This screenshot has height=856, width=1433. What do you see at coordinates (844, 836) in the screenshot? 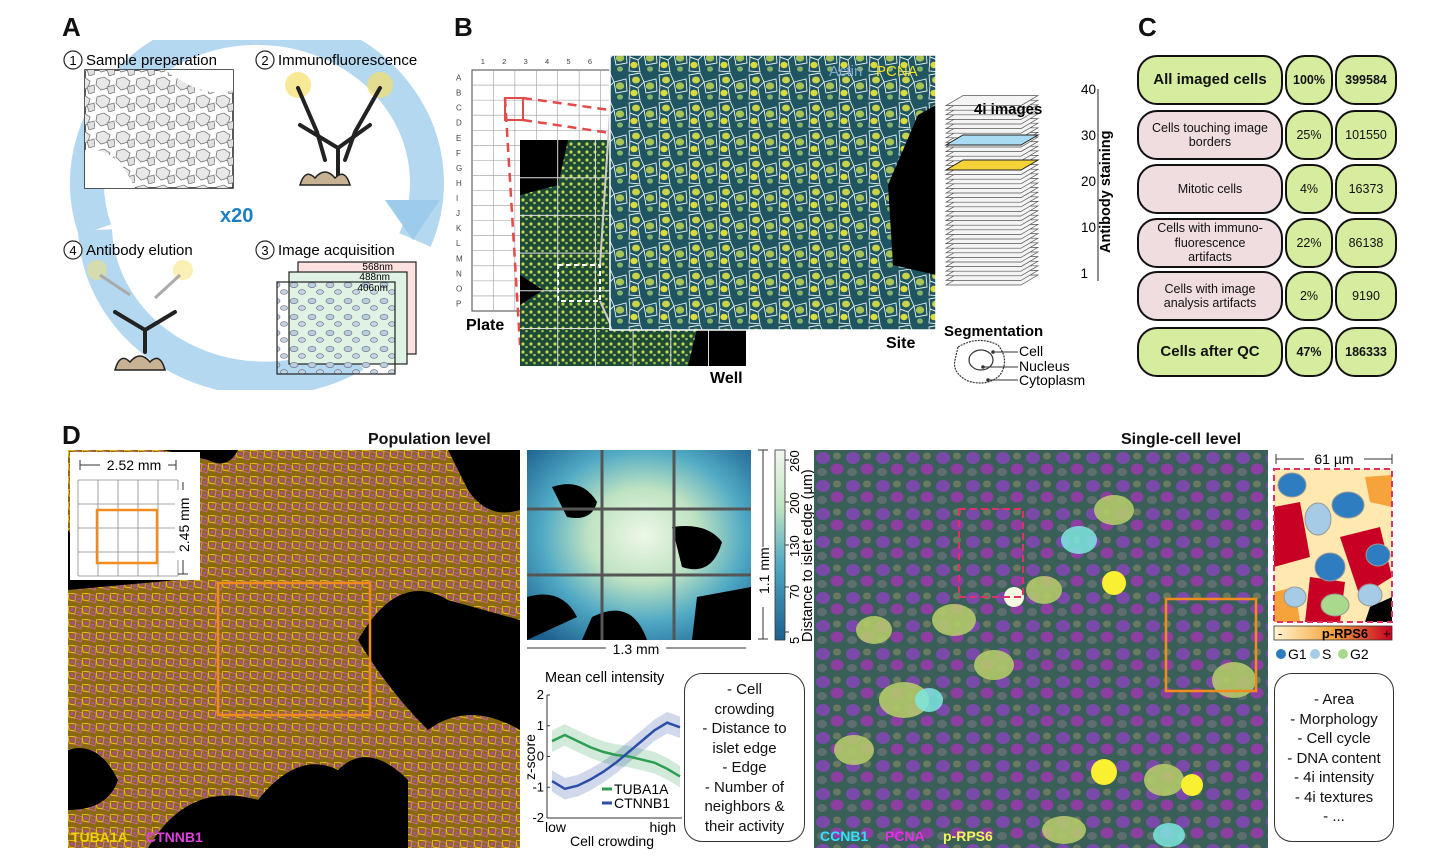
I see `channel-ccnb1: CCNB1` at bounding box center [844, 836].